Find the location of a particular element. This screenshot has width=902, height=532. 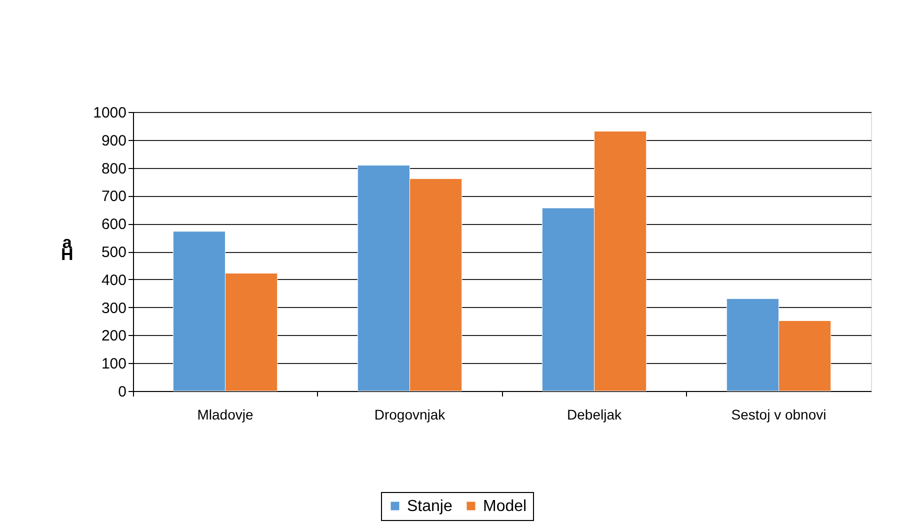

x-tick-label: Debeljak is located at coordinates (594, 414).